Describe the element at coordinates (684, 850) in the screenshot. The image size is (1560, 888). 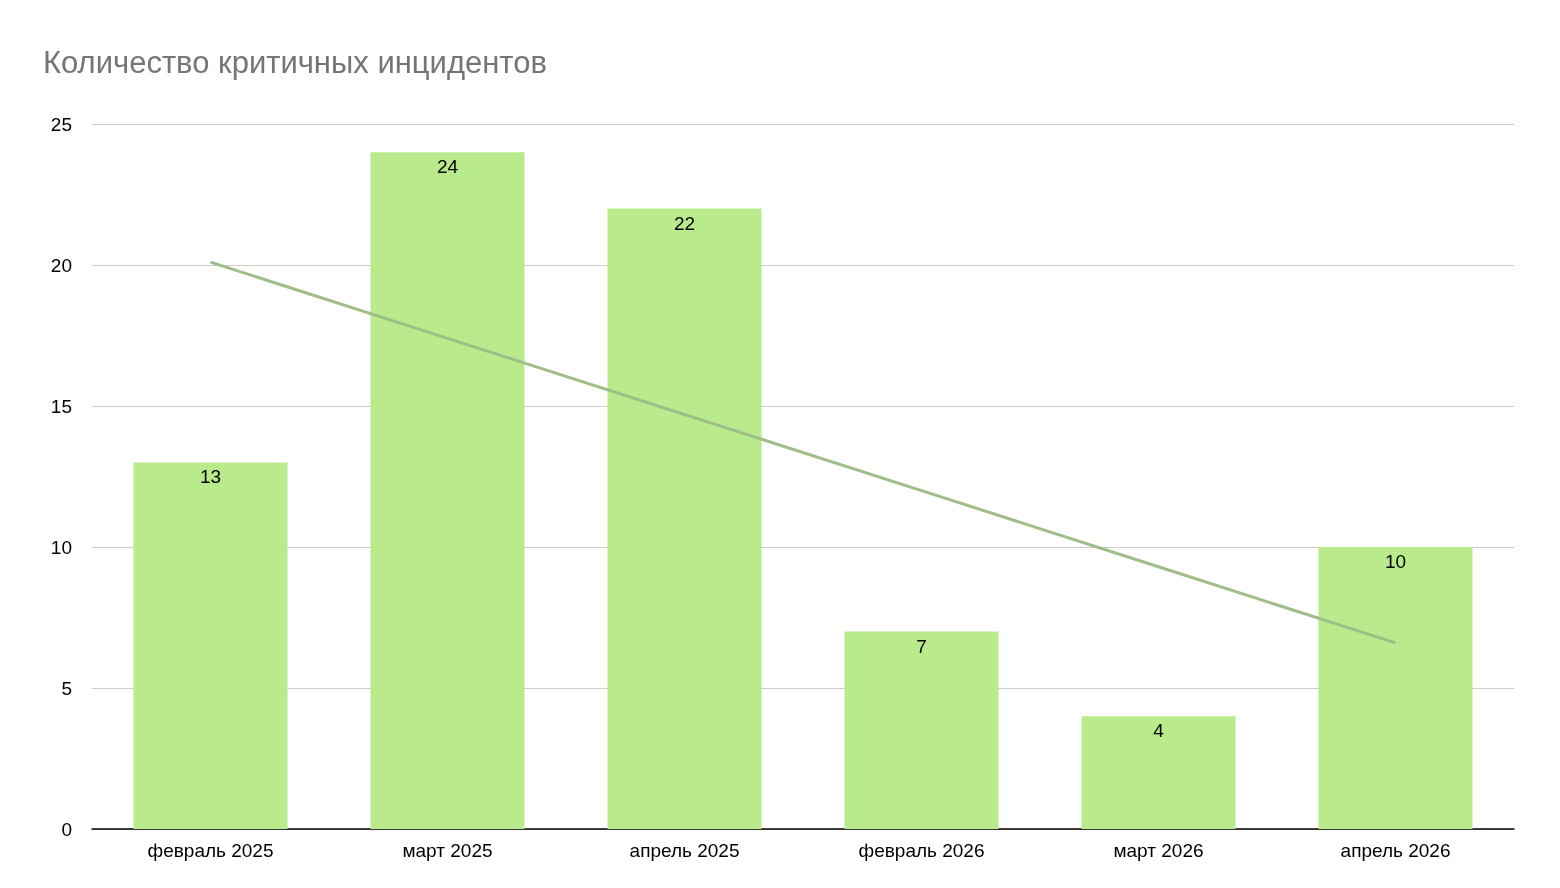
I see `x-tick-label: апрель 2025` at that location.